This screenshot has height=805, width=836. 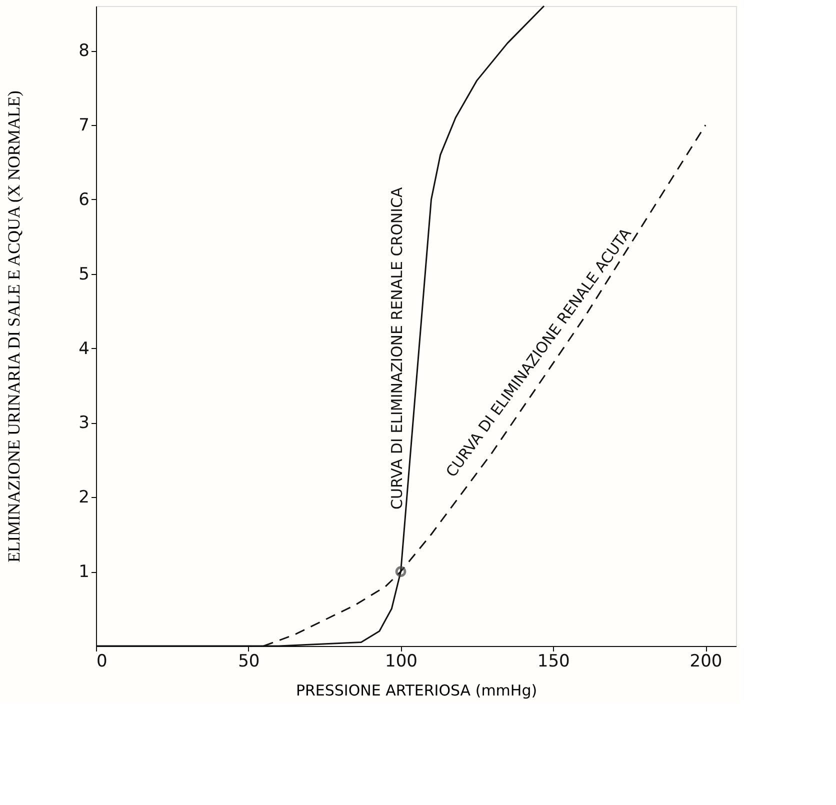 I want to click on y-axis-title: ELIMINAZIONE URINARIA DI SALE E ACQUA (X NORMALE), so click(x=14, y=326).